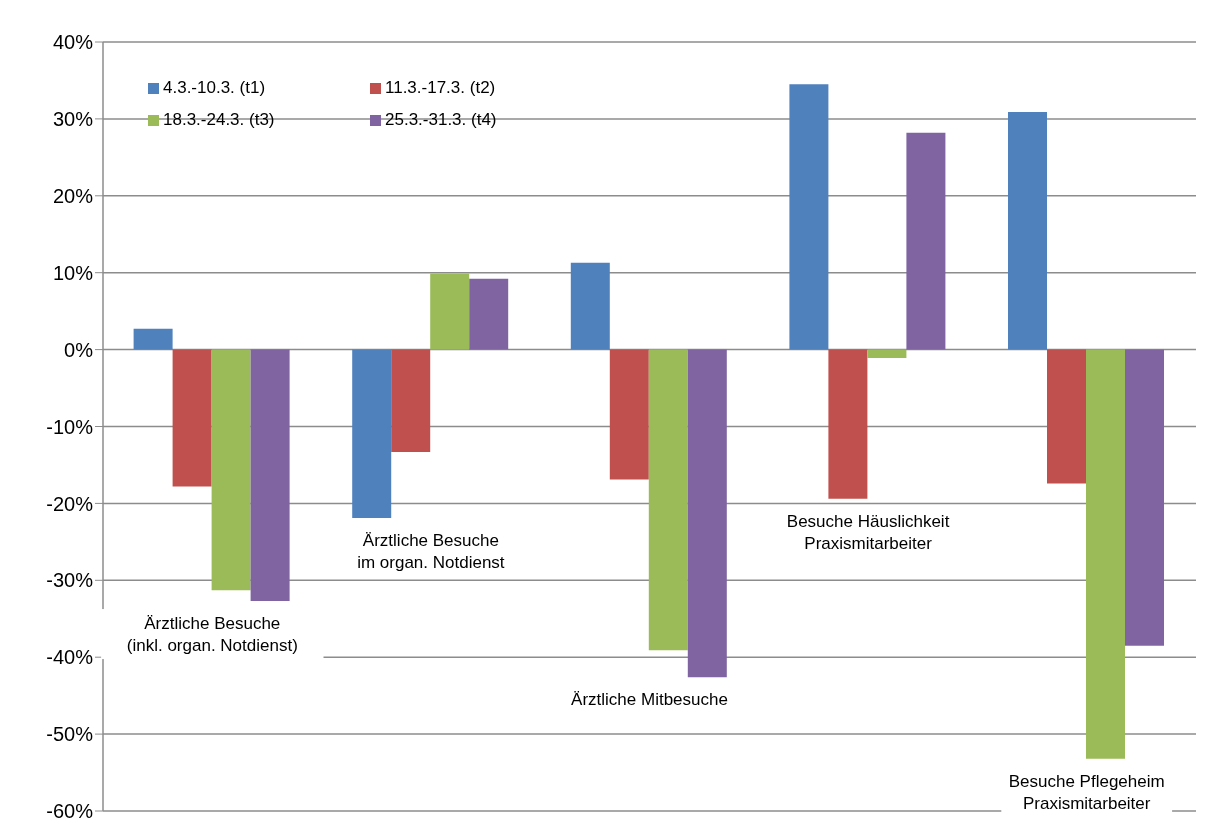 The height and width of the screenshot is (825, 1209). Describe the element at coordinates (431, 552) in the screenshot. I see `x-tick-label: Ärztliche Besuche im organ. Notdienst` at that location.